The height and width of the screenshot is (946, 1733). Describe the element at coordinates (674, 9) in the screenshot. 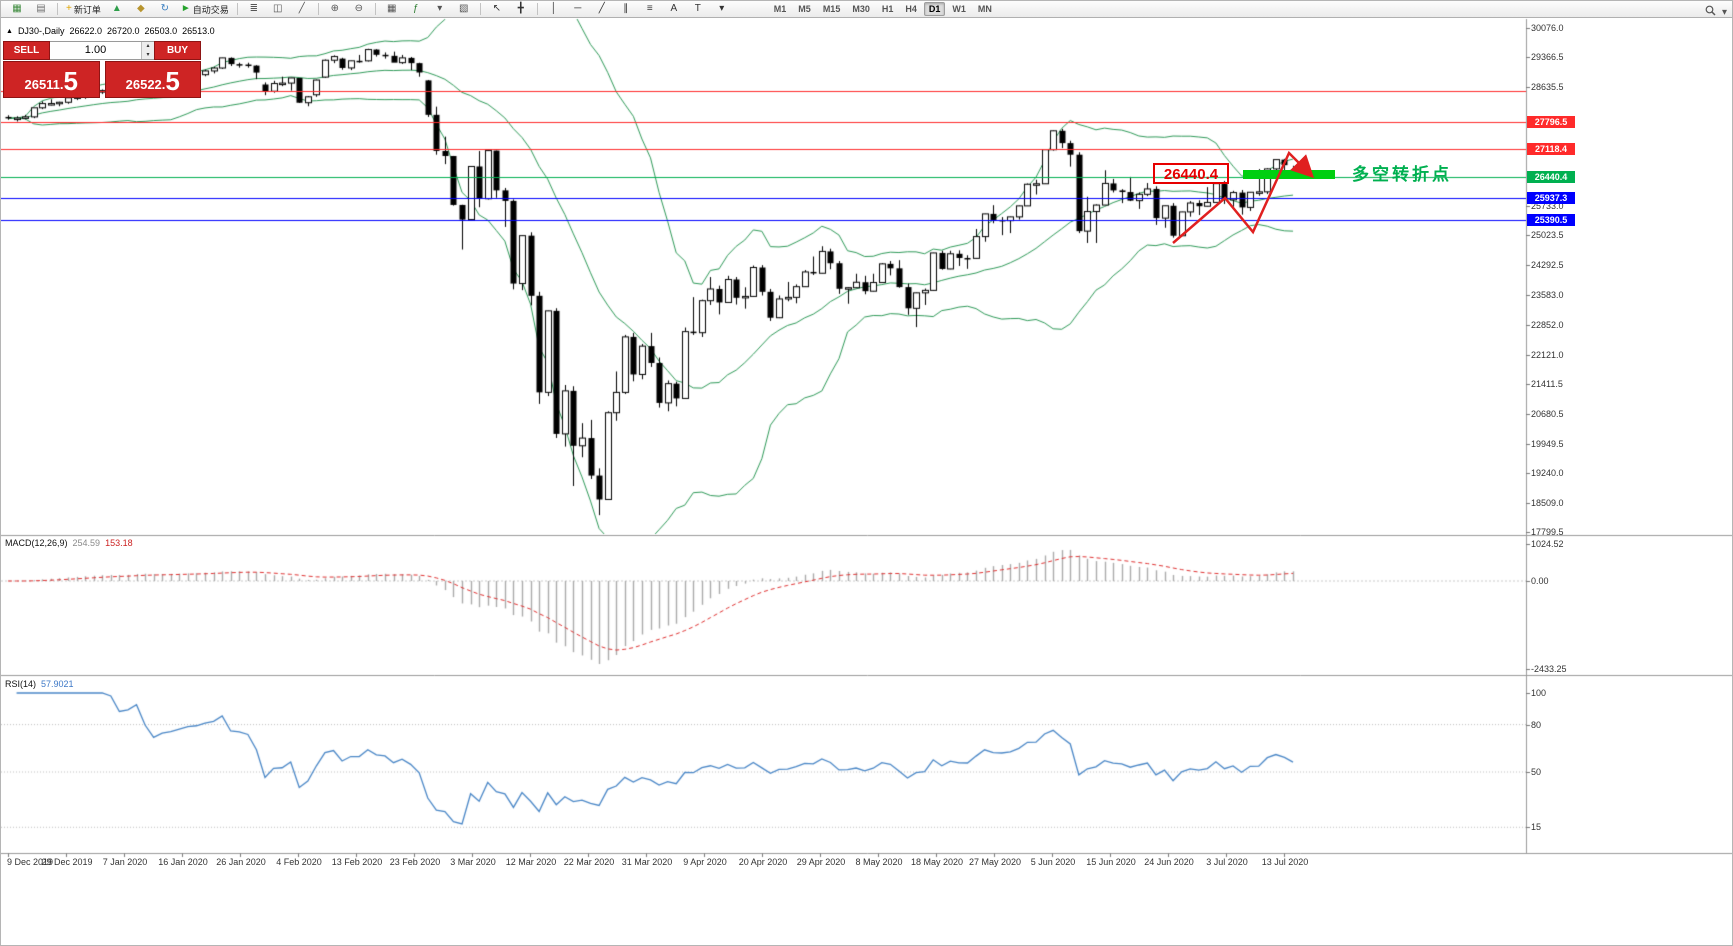

I see `text-button: A` at that location.